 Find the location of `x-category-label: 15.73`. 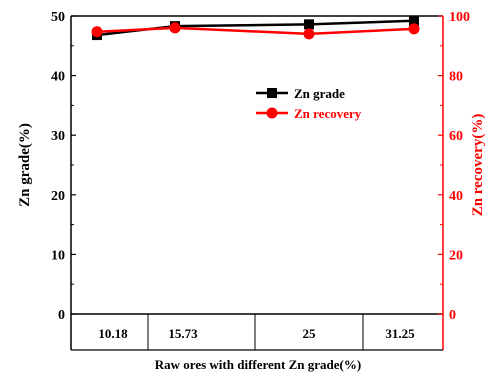

x-category-label: 15.73 is located at coordinates (183, 333).